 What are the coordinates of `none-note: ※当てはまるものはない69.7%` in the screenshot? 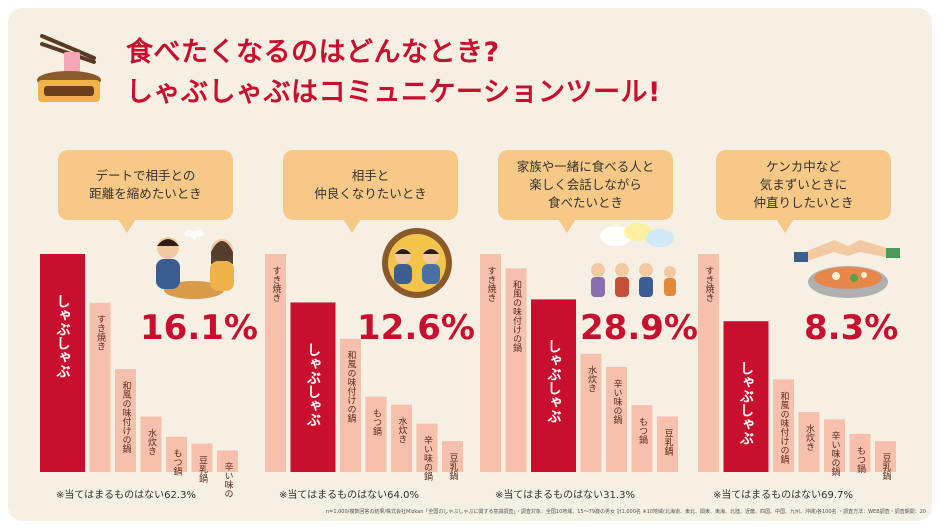 It's located at (783, 495).